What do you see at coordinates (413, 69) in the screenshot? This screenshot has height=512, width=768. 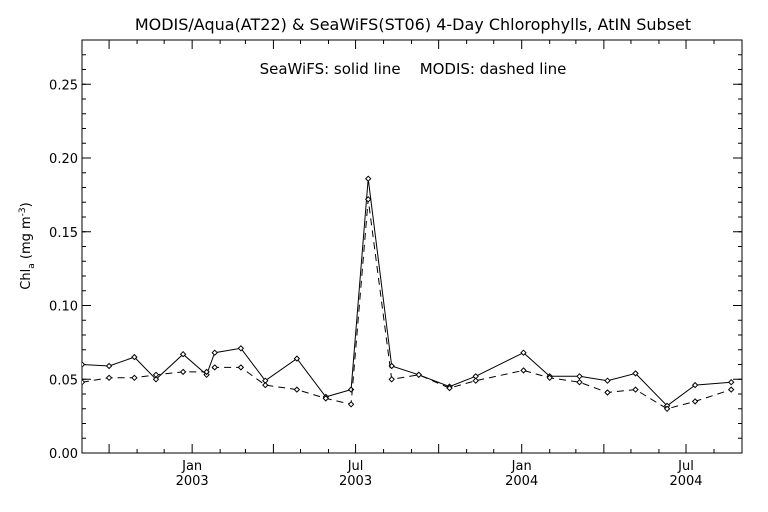 I see `legend-text: SeaWiFS: solid line MODIS: dashed line` at bounding box center [413, 69].